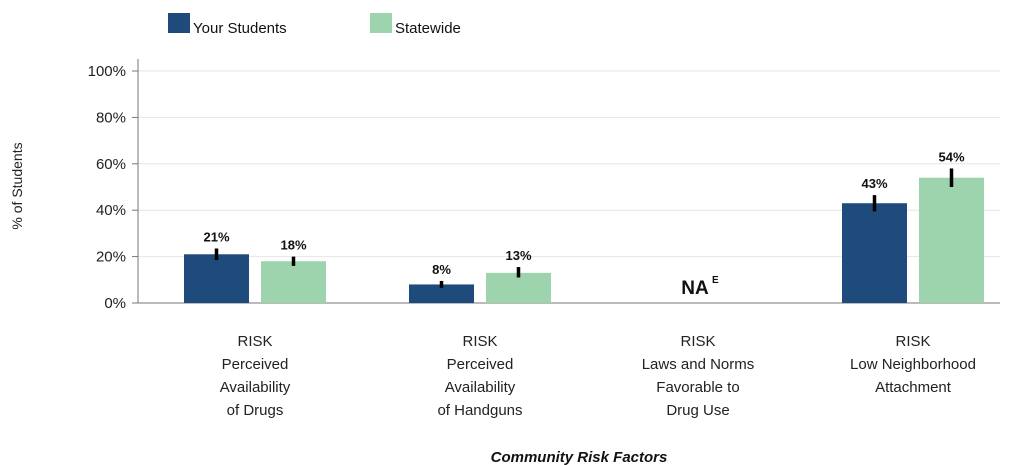 The width and height of the screenshot is (1015, 465). Describe the element at coordinates (697, 410) in the screenshot. I see `category-label-line: Drug Use` at that location.